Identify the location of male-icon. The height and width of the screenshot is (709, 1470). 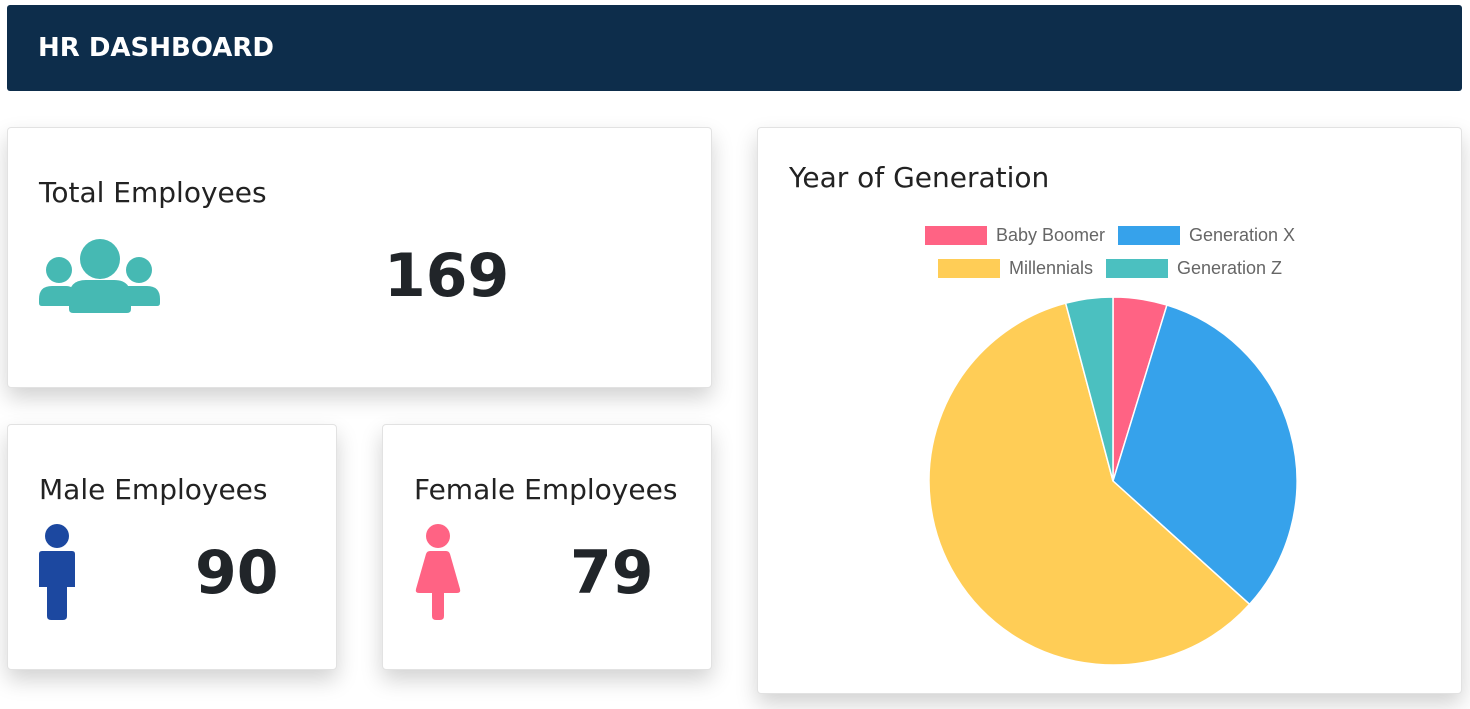
(57, 572).